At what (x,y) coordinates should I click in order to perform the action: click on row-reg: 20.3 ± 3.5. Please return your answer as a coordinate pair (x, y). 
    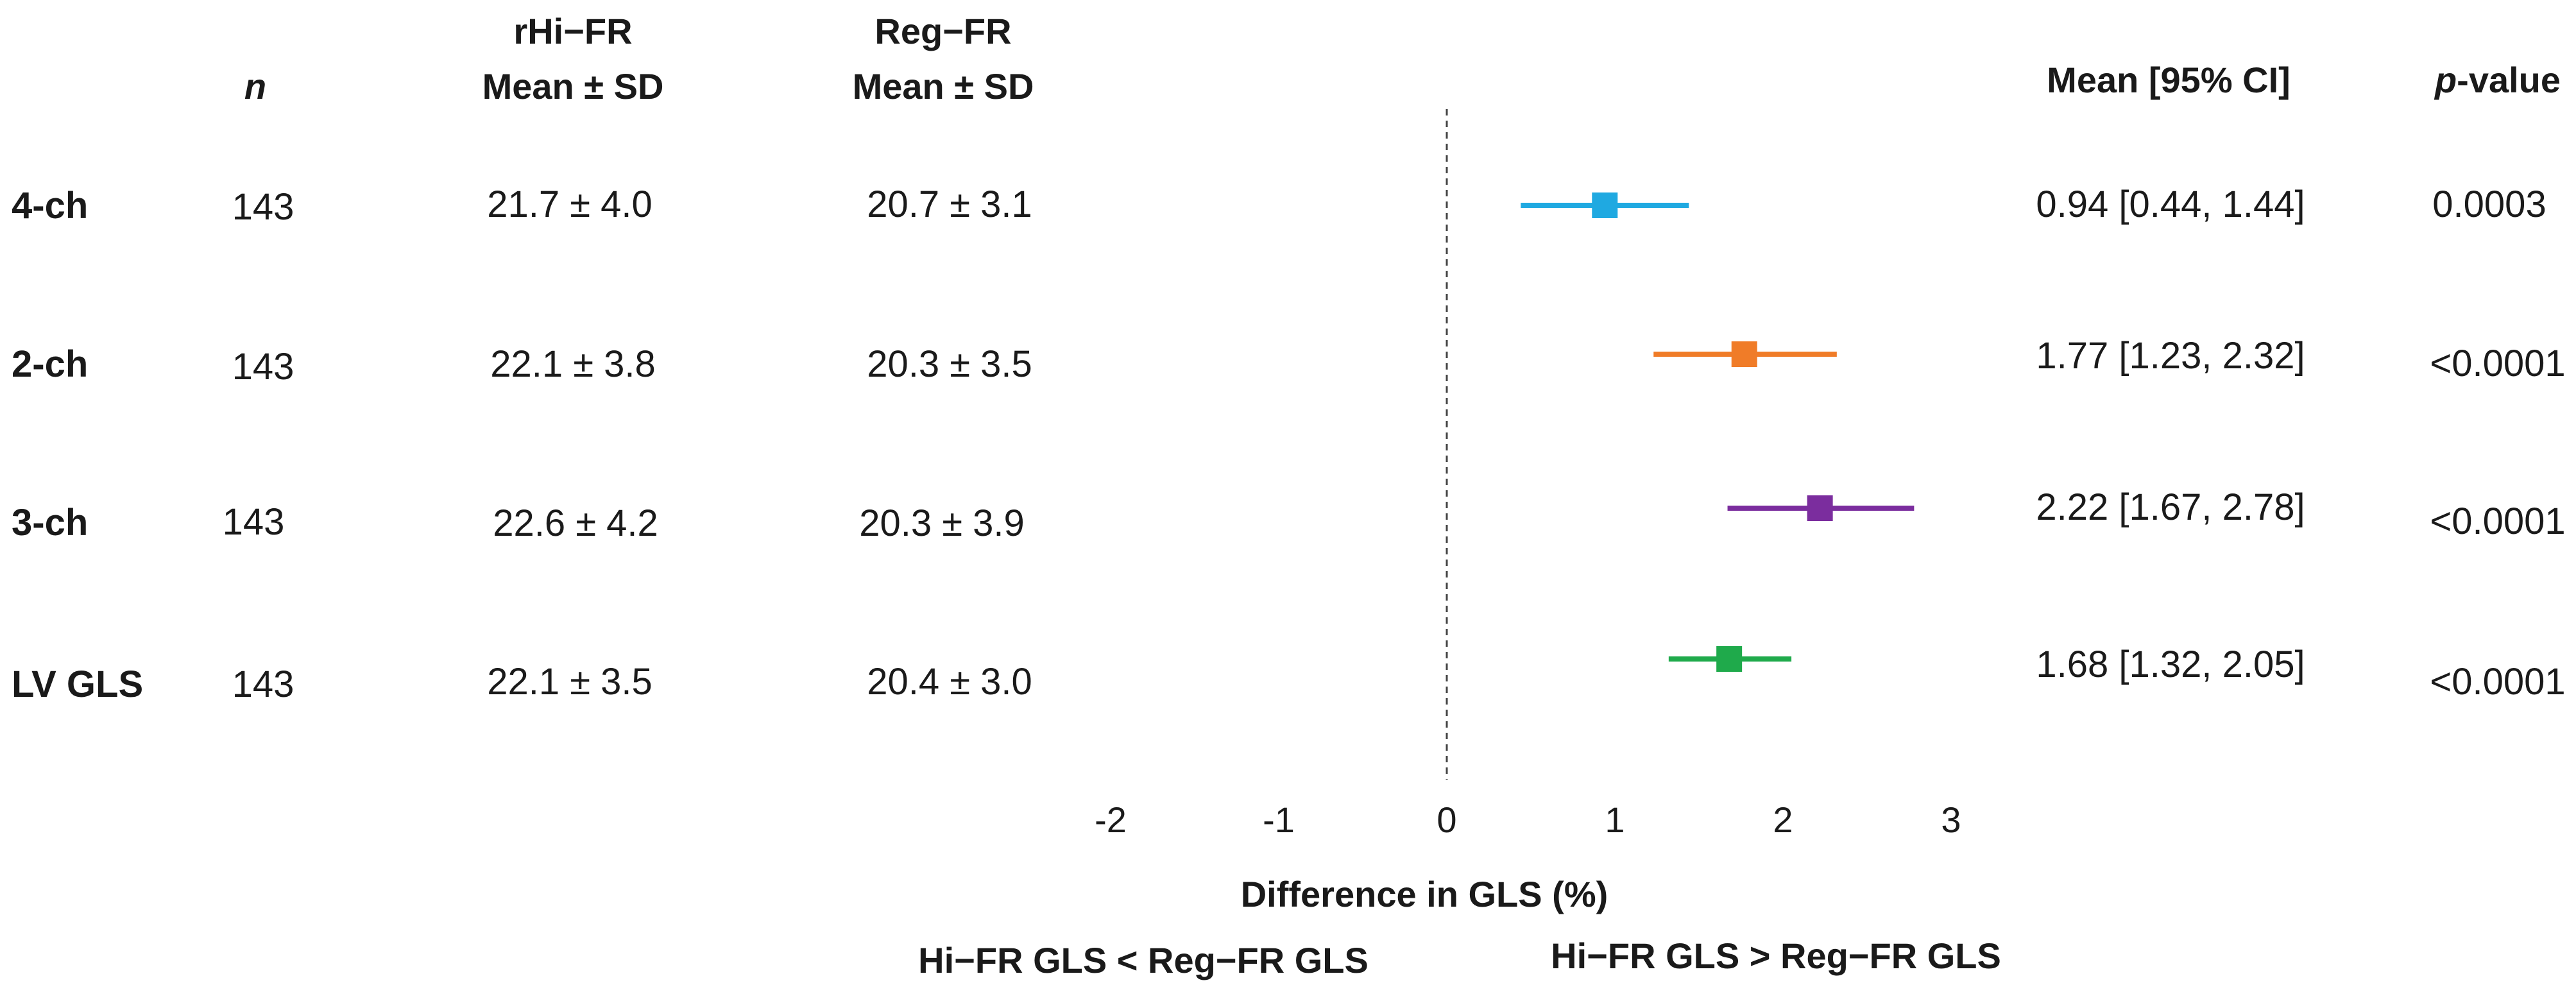
    Looking at the image, I should click on (949, 364).